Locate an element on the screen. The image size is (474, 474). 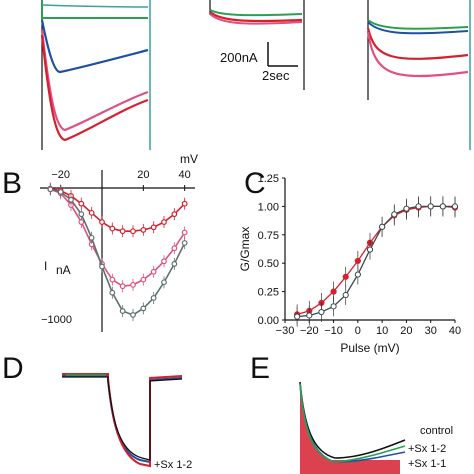
panel-c-y-tick-label: 1.00 is located at coordinates (268, 207).